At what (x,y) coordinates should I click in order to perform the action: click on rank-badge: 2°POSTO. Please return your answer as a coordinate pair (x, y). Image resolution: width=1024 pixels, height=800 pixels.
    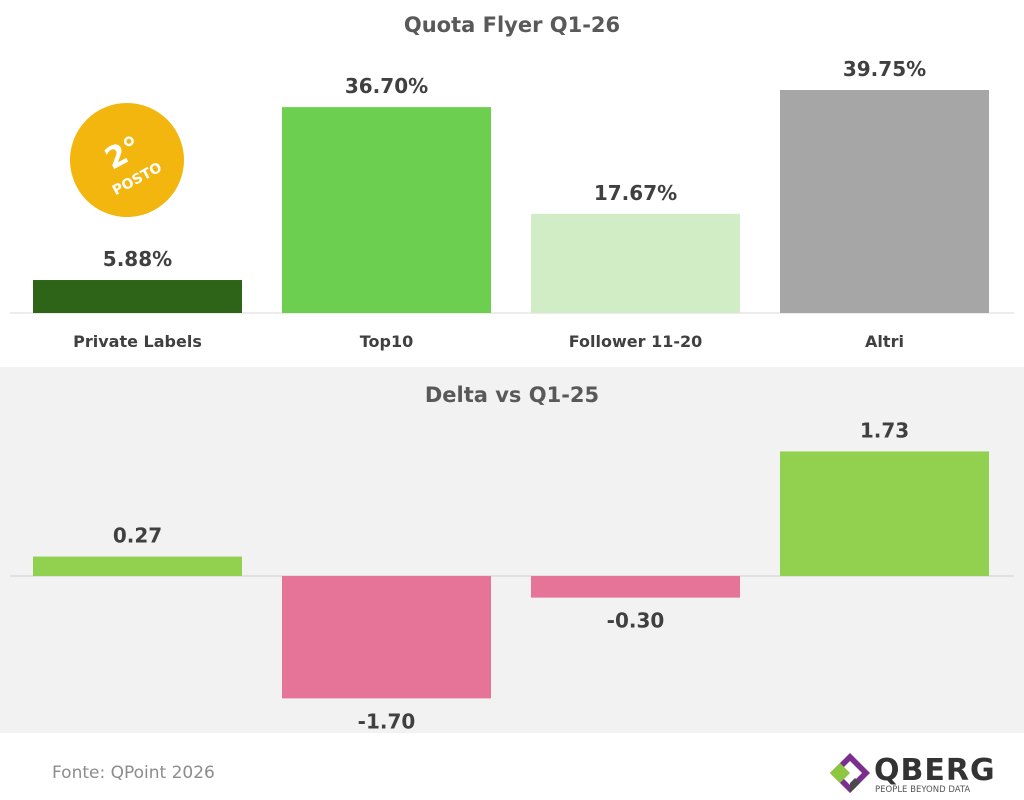
    Looking at the image, I should click on (127, 160).